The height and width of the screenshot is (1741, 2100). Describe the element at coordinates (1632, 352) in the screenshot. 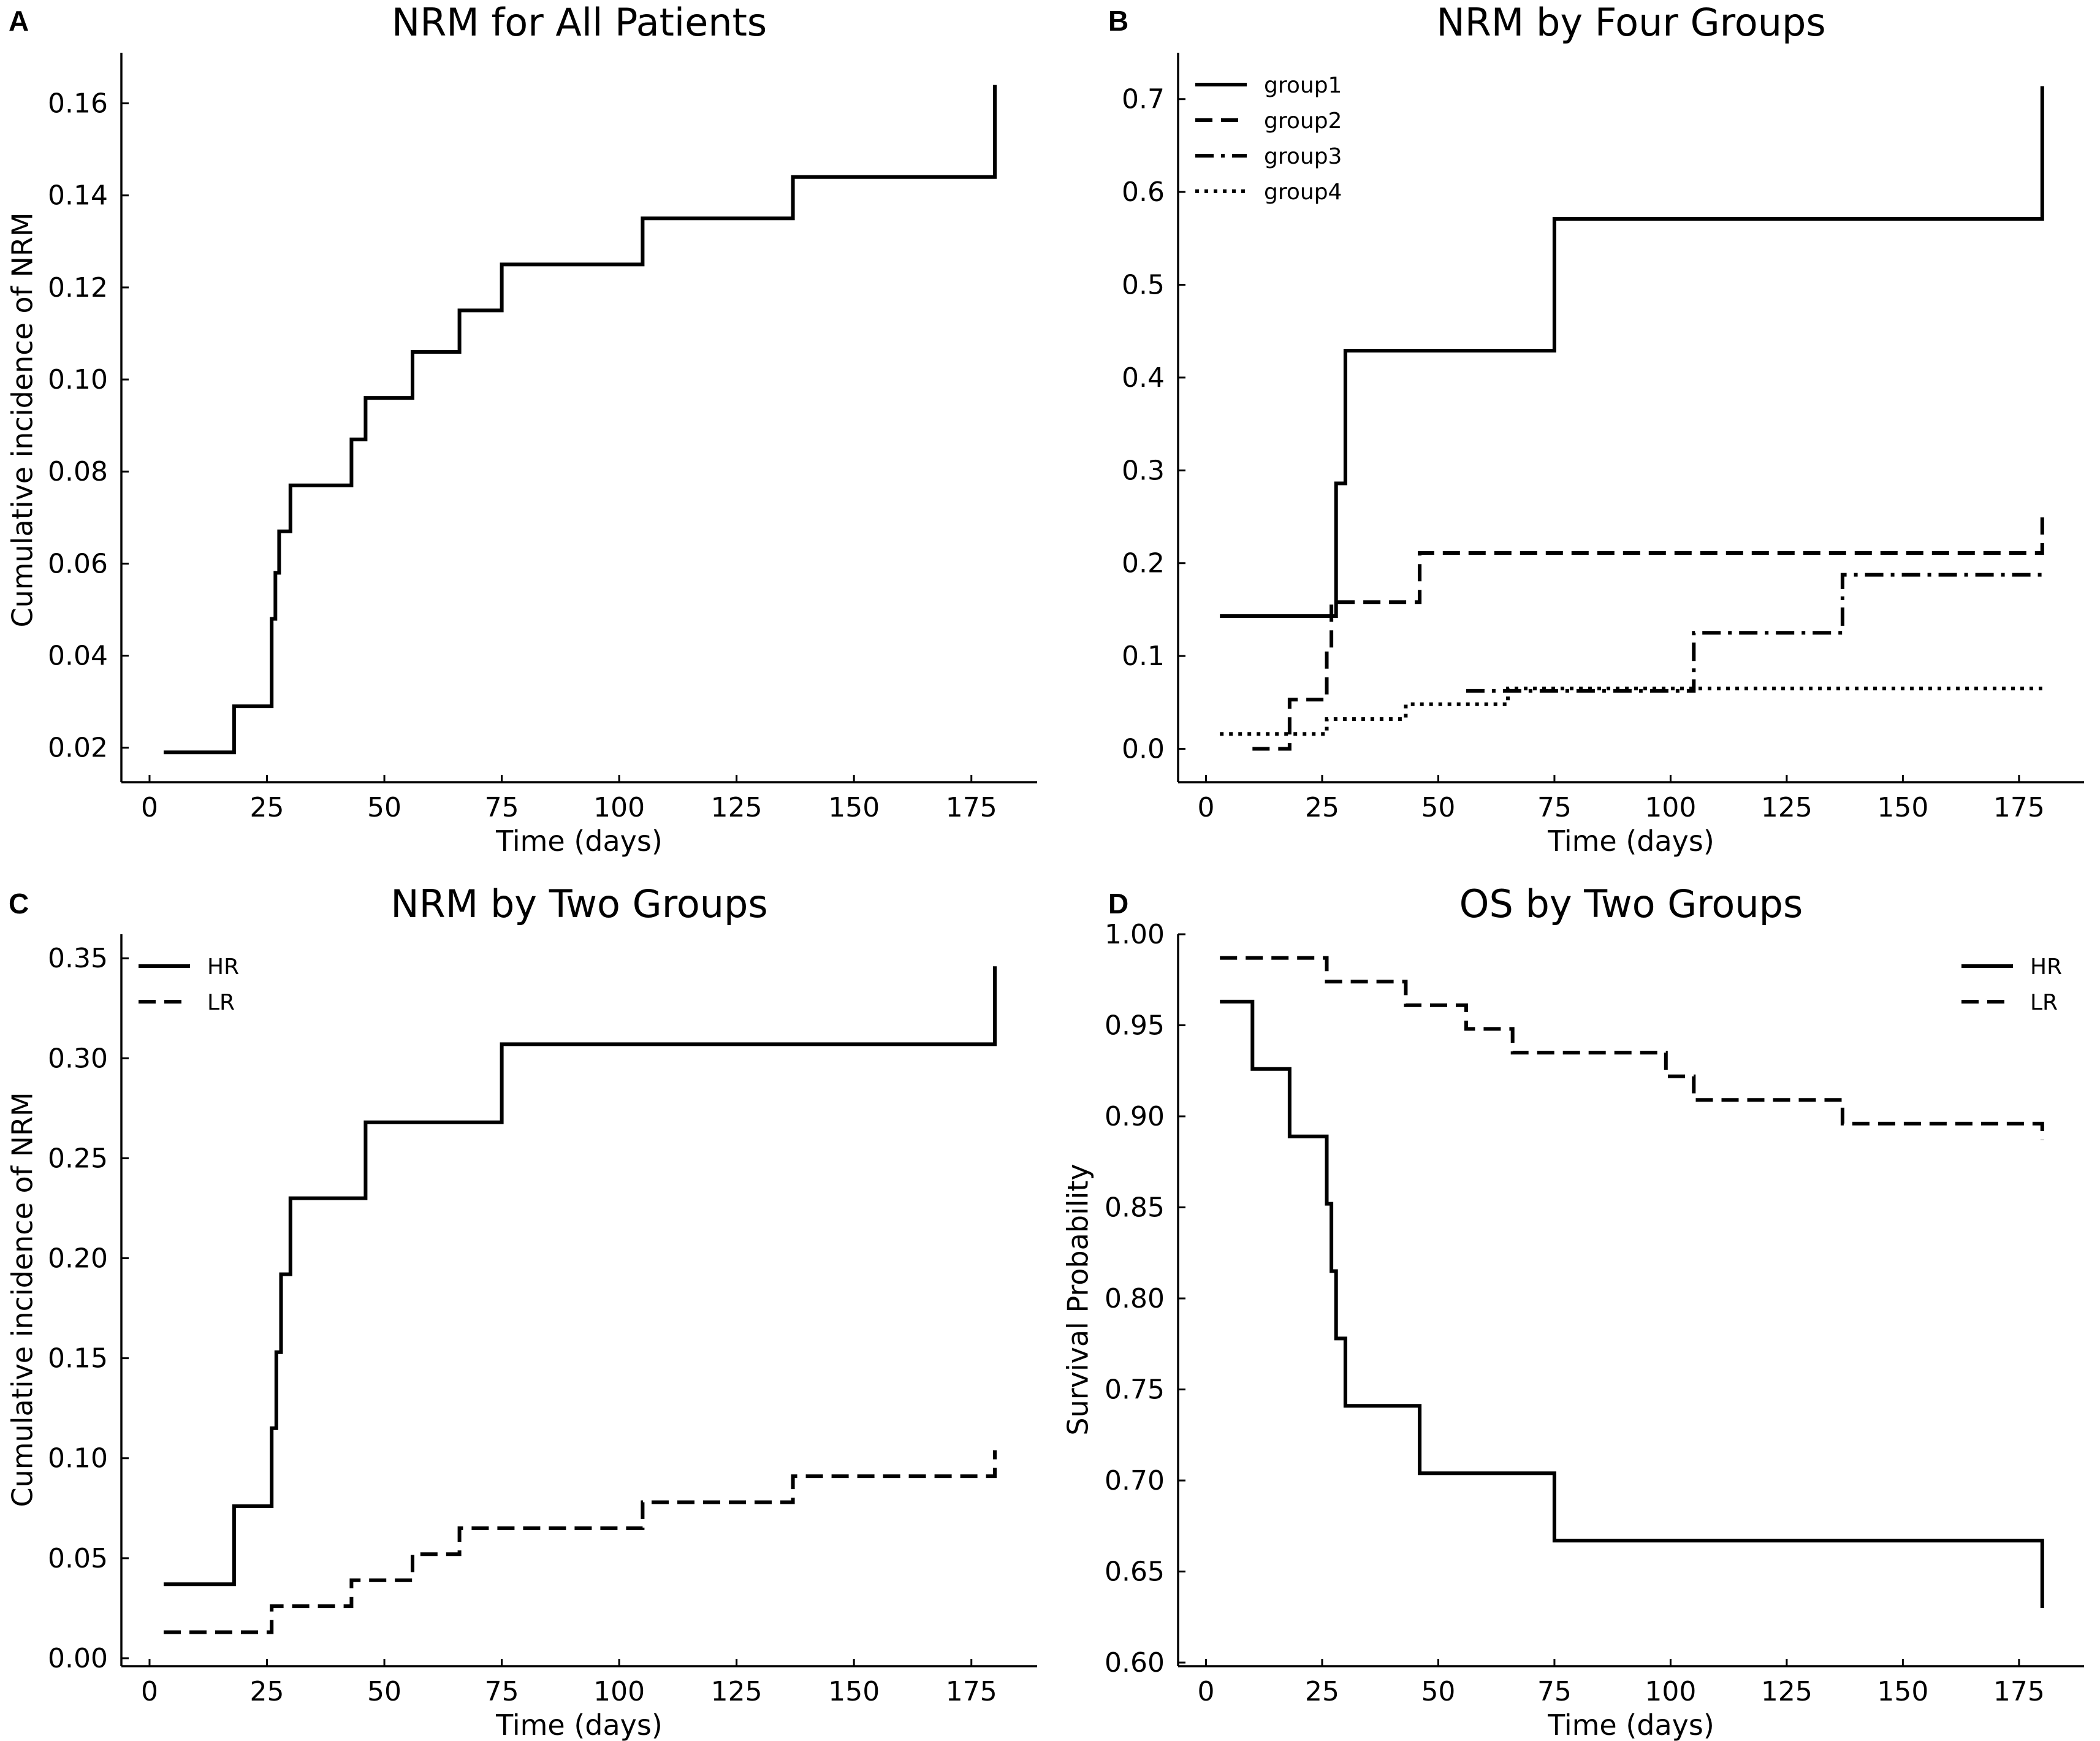

I see `series-line-group1` at that location.